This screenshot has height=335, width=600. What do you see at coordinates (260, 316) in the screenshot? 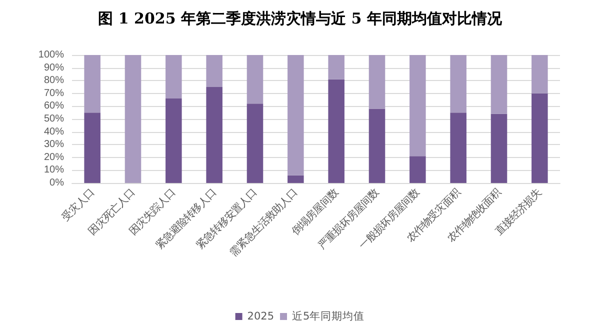
I see `legend-label: 2025` at bounding box center [260, 316].